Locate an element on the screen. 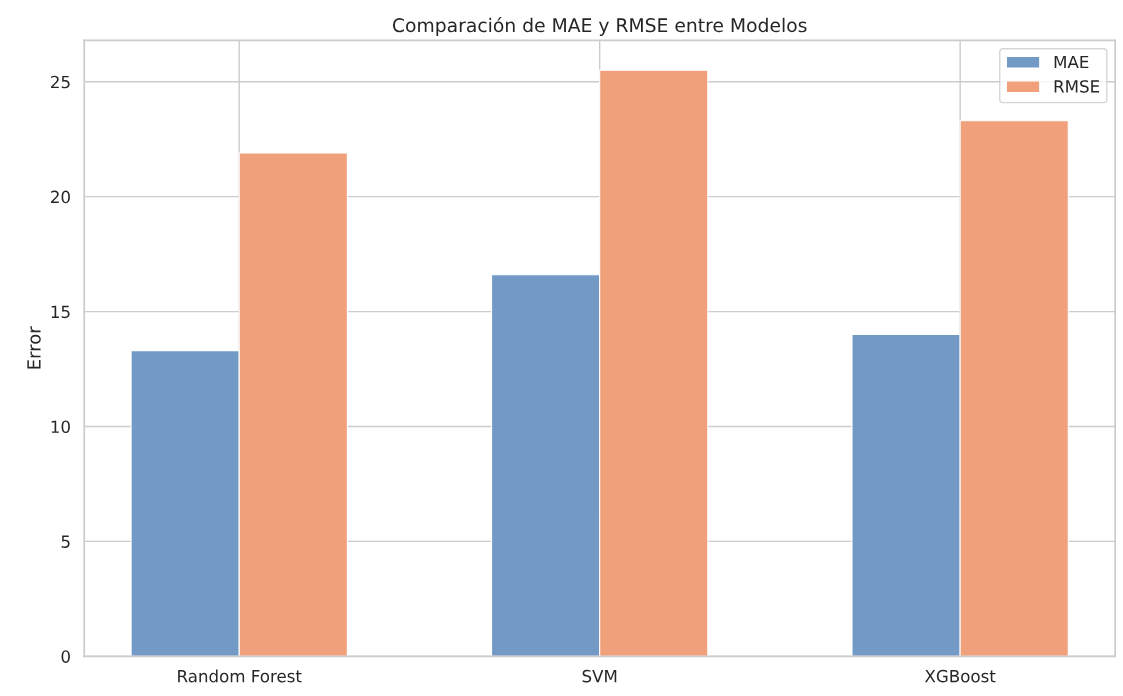  x-tick-label: XGBoost is located at coordinates (960, 676).